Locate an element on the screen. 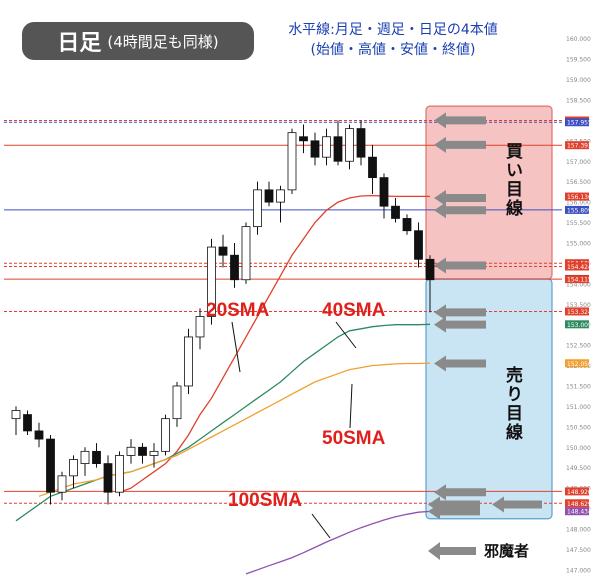 This screenshot has width=600, height=584. price-label: 152.056 is located at coordinates (579, 364).